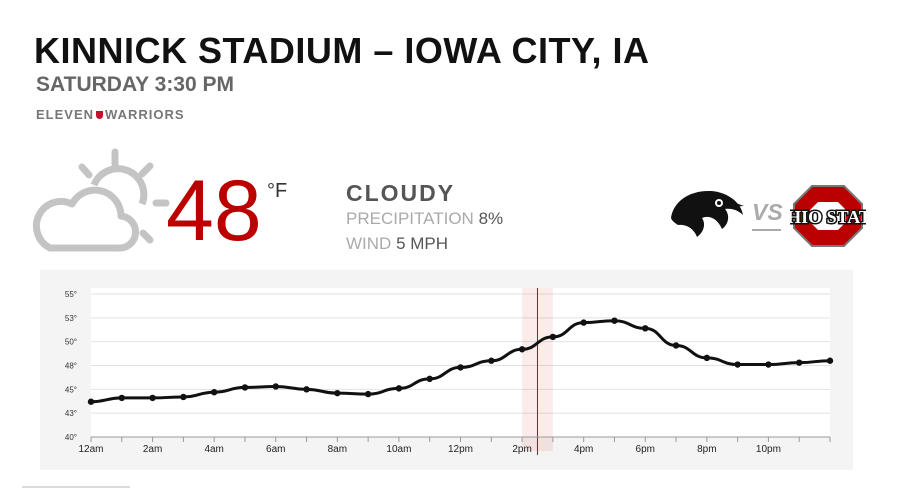 The width and height of the screenshot is (904, 490). What do you see at coordinates (768, 449) in the screenshot?
I see `x-tick-label: 10pm` at bounding box center [768, 449].